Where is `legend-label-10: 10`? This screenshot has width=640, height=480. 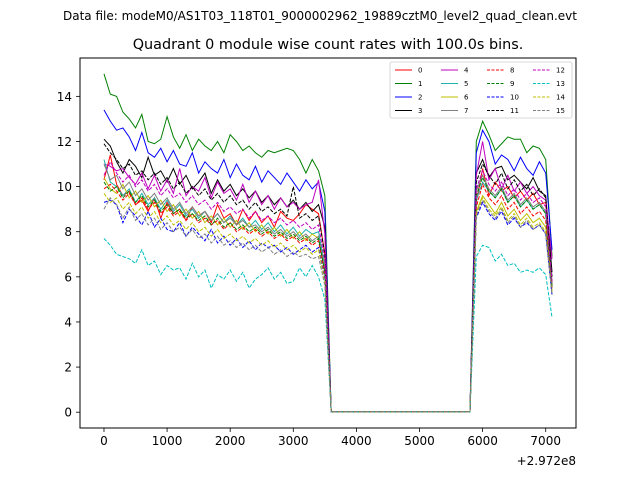 legend-label-10: 10 is located at coordinates (514, 98).